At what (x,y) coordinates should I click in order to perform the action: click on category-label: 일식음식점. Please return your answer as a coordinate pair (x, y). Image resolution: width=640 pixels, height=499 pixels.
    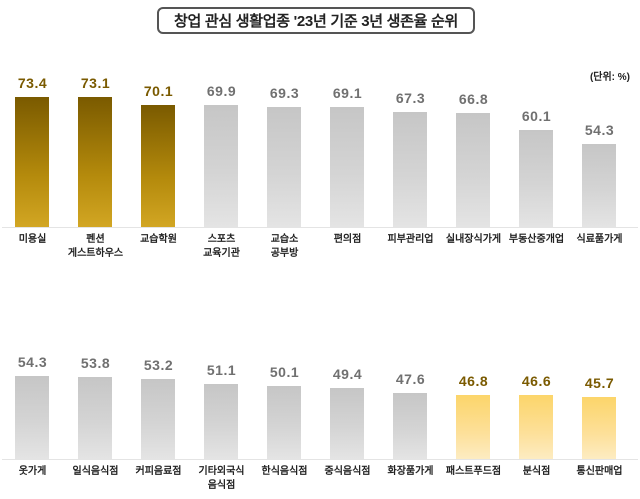
    Looking at the image, I should click on (95, 471).